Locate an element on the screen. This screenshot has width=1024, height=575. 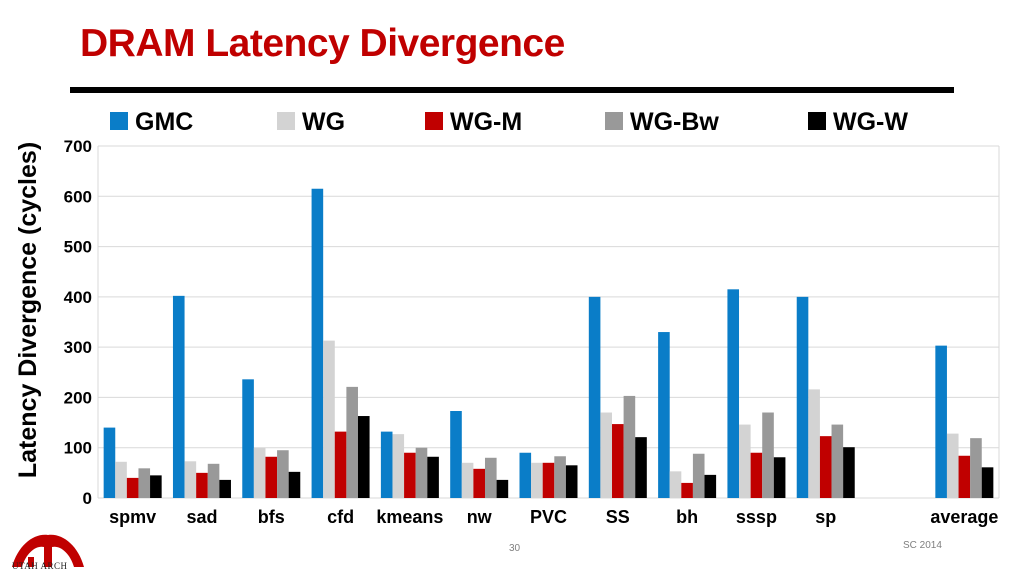
bar-wg-sp is located at coordinates (814, 443).